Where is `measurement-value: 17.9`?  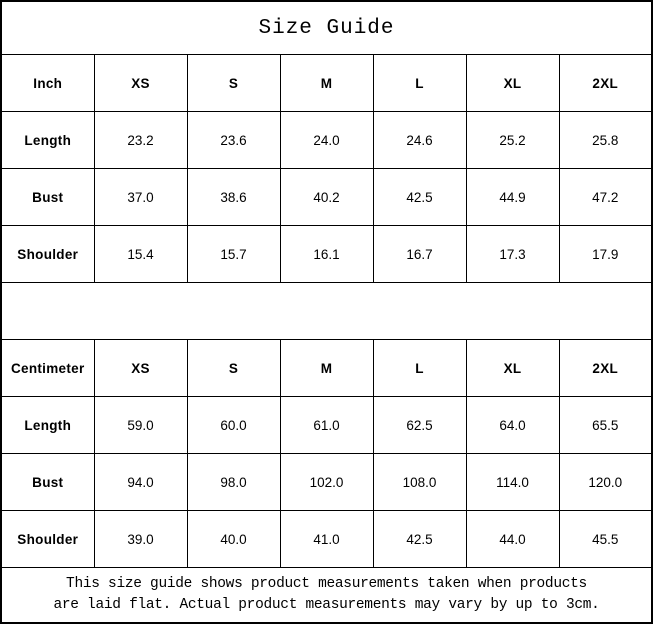
measurement-value: 17.9 is located at coordinates (605, 254).